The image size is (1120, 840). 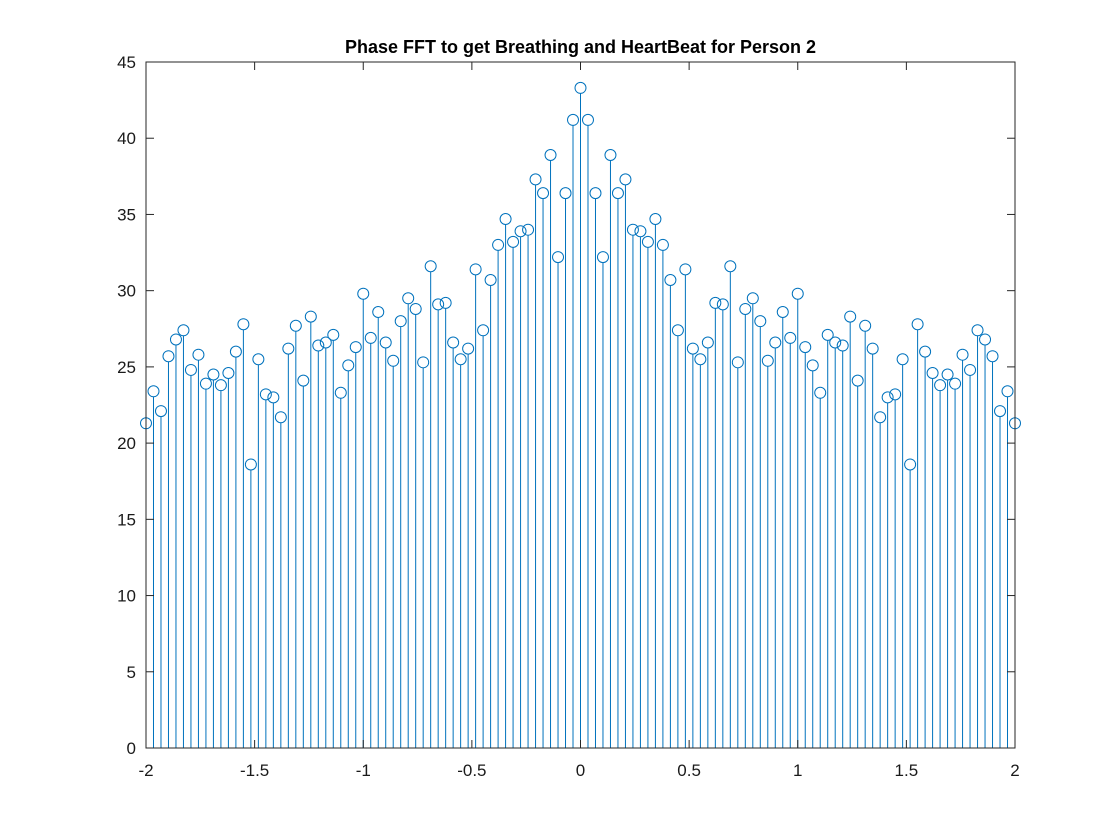 What do you see at coordinates (797, 770) in the screenshot?
I see `x-tick-label: 1` at bounding box center [797, 770].